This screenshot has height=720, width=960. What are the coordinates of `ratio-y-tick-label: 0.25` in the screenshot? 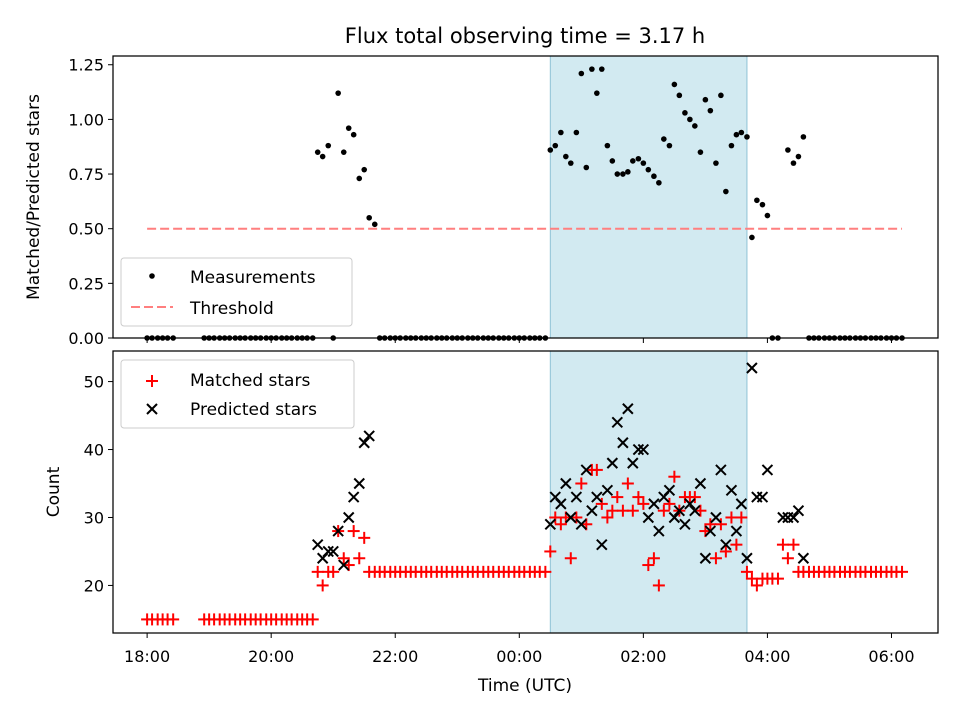 It's located at (86, 283).